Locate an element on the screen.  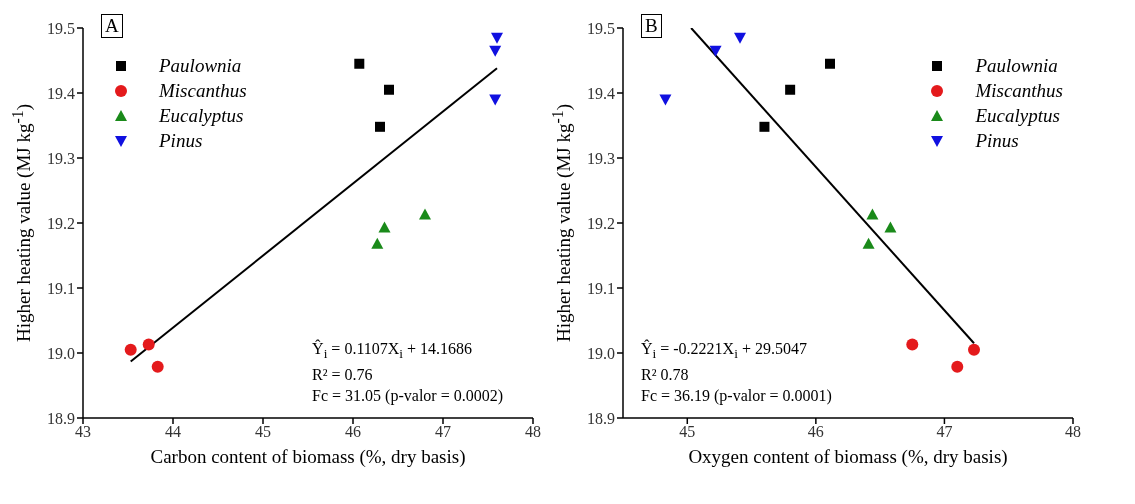
annotation: Ŷ$_{i}$ = -0.2221X$_{i}$ + 29.5047 is located at coordinates (724, 350).